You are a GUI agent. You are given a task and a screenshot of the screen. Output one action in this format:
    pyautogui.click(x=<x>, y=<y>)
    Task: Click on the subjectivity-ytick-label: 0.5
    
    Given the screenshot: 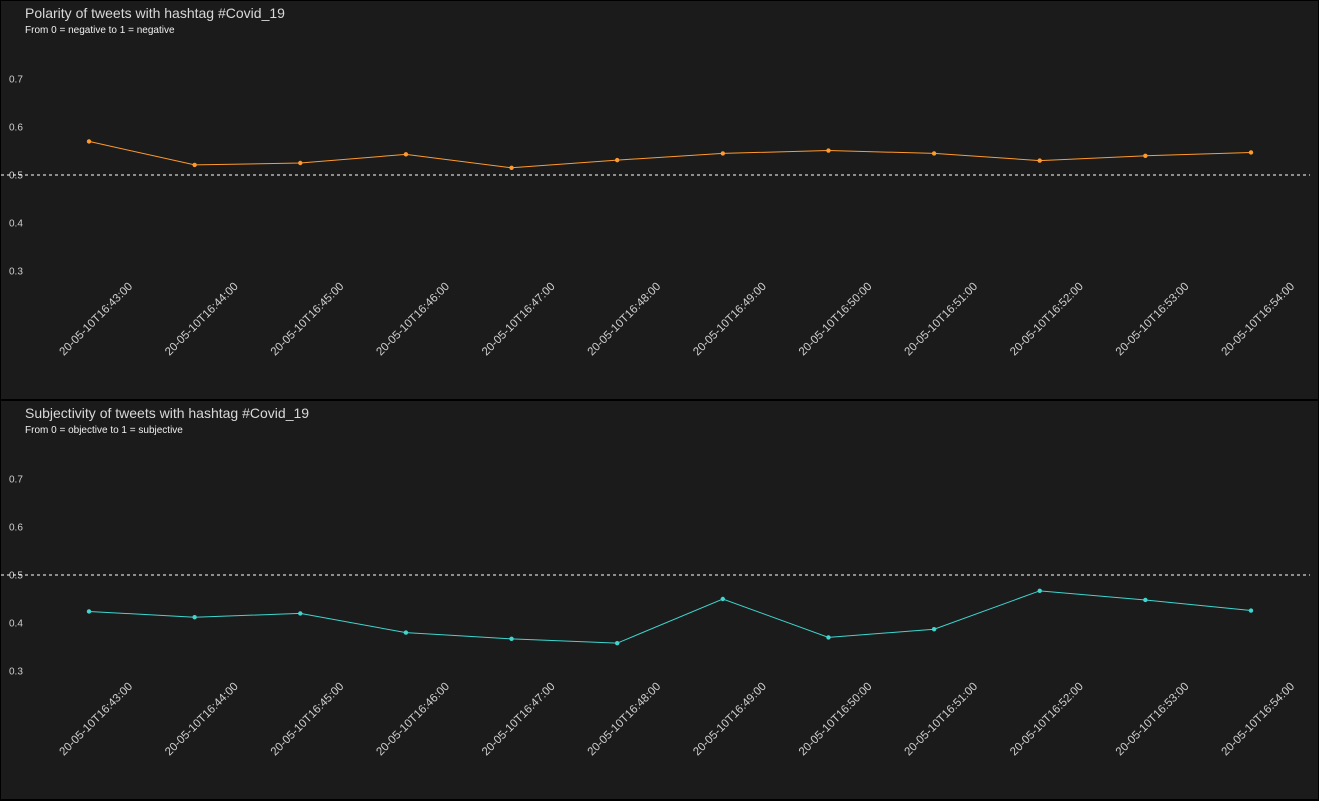 What is the action you would take?
    pyautogui.click(x=16, y=576)
    